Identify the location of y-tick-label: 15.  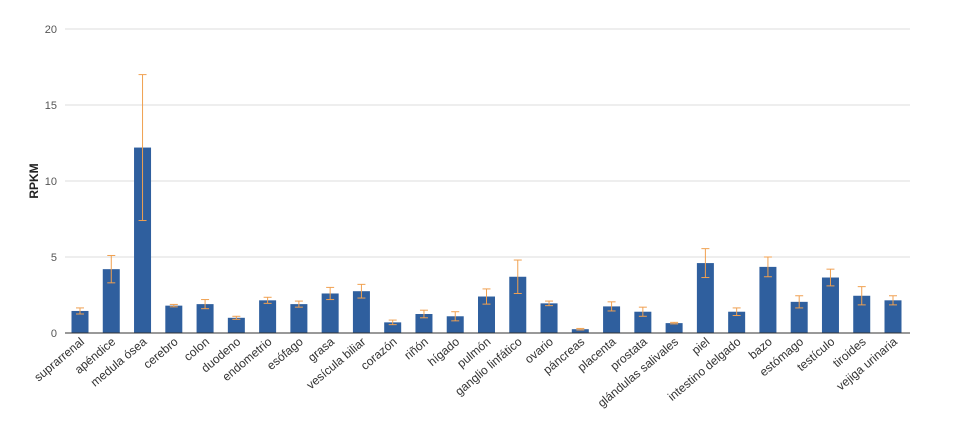
(51, 106).